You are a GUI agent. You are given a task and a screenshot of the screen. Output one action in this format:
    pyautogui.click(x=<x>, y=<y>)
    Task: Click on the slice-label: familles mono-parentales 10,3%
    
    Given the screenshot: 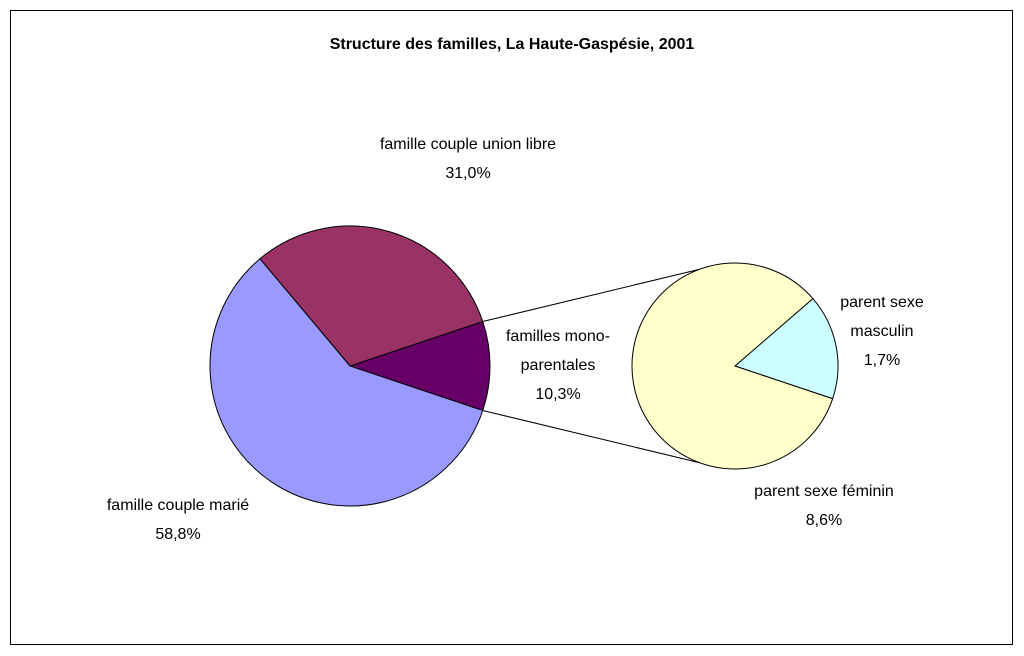 What is the action you would take?
    pyautogui.click(x=558, y=365)
    